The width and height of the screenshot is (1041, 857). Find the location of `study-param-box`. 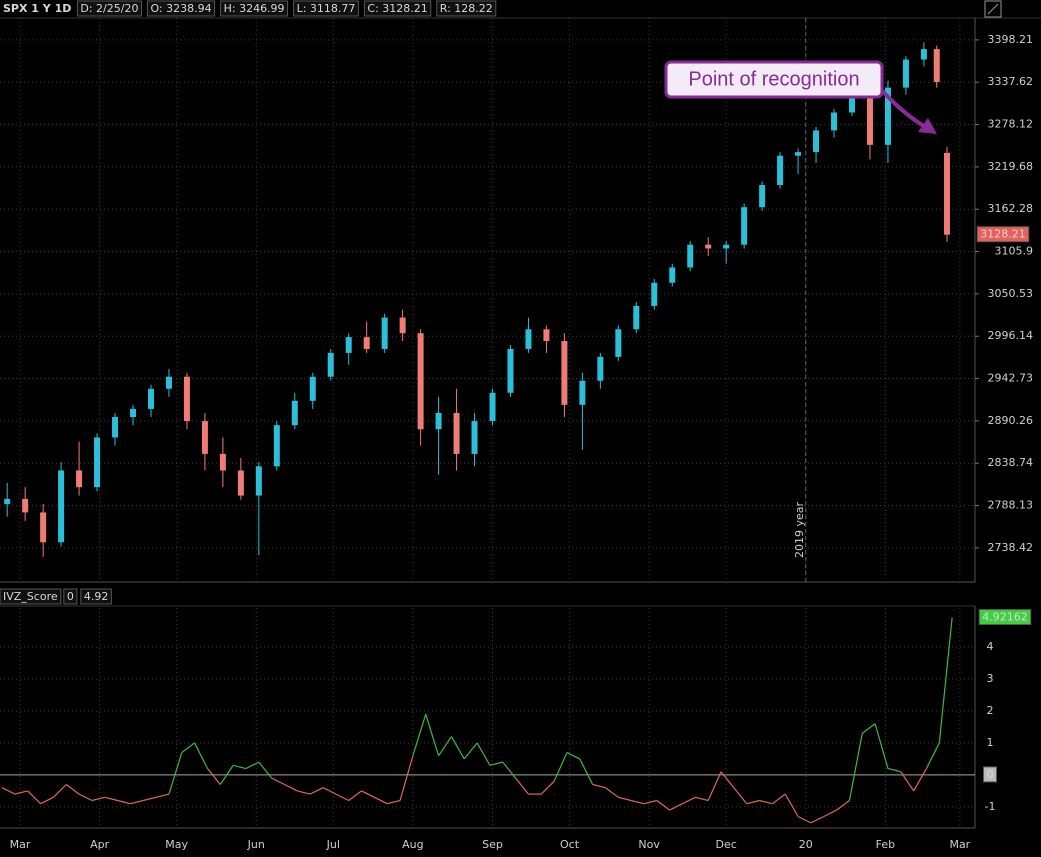

study-param-box is located at coordinates (96, 596).